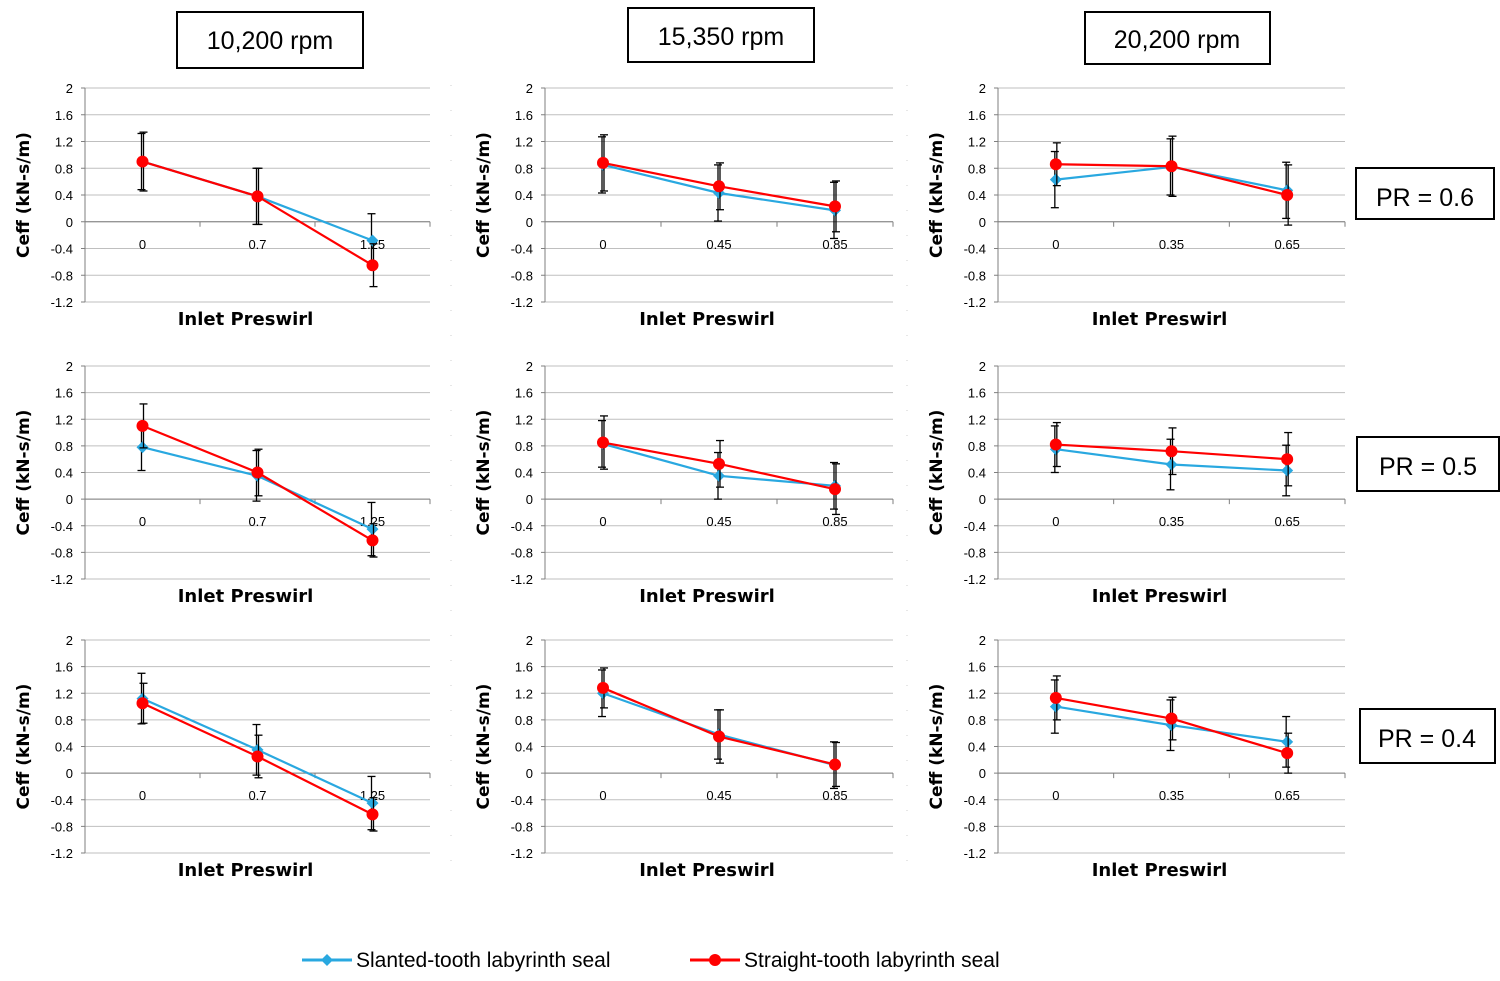 The image size is (1500, 981). What do you see at coordinates (1287, 521) in the screenshot?
I see `x-tick-label: 0.65` at bounding box center [1287, 521].